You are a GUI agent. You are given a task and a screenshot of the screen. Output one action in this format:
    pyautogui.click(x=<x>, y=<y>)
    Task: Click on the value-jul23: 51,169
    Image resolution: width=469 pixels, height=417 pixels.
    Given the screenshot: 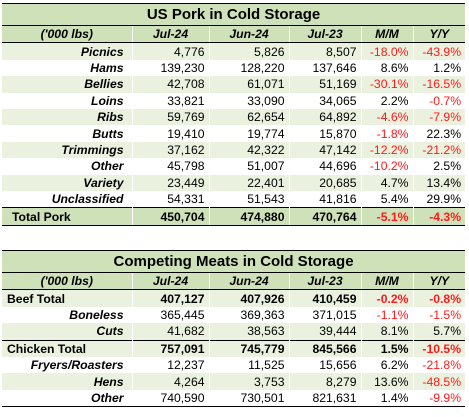 What is the action you would take?
    pyautogui.click(x=324, y=84)
    